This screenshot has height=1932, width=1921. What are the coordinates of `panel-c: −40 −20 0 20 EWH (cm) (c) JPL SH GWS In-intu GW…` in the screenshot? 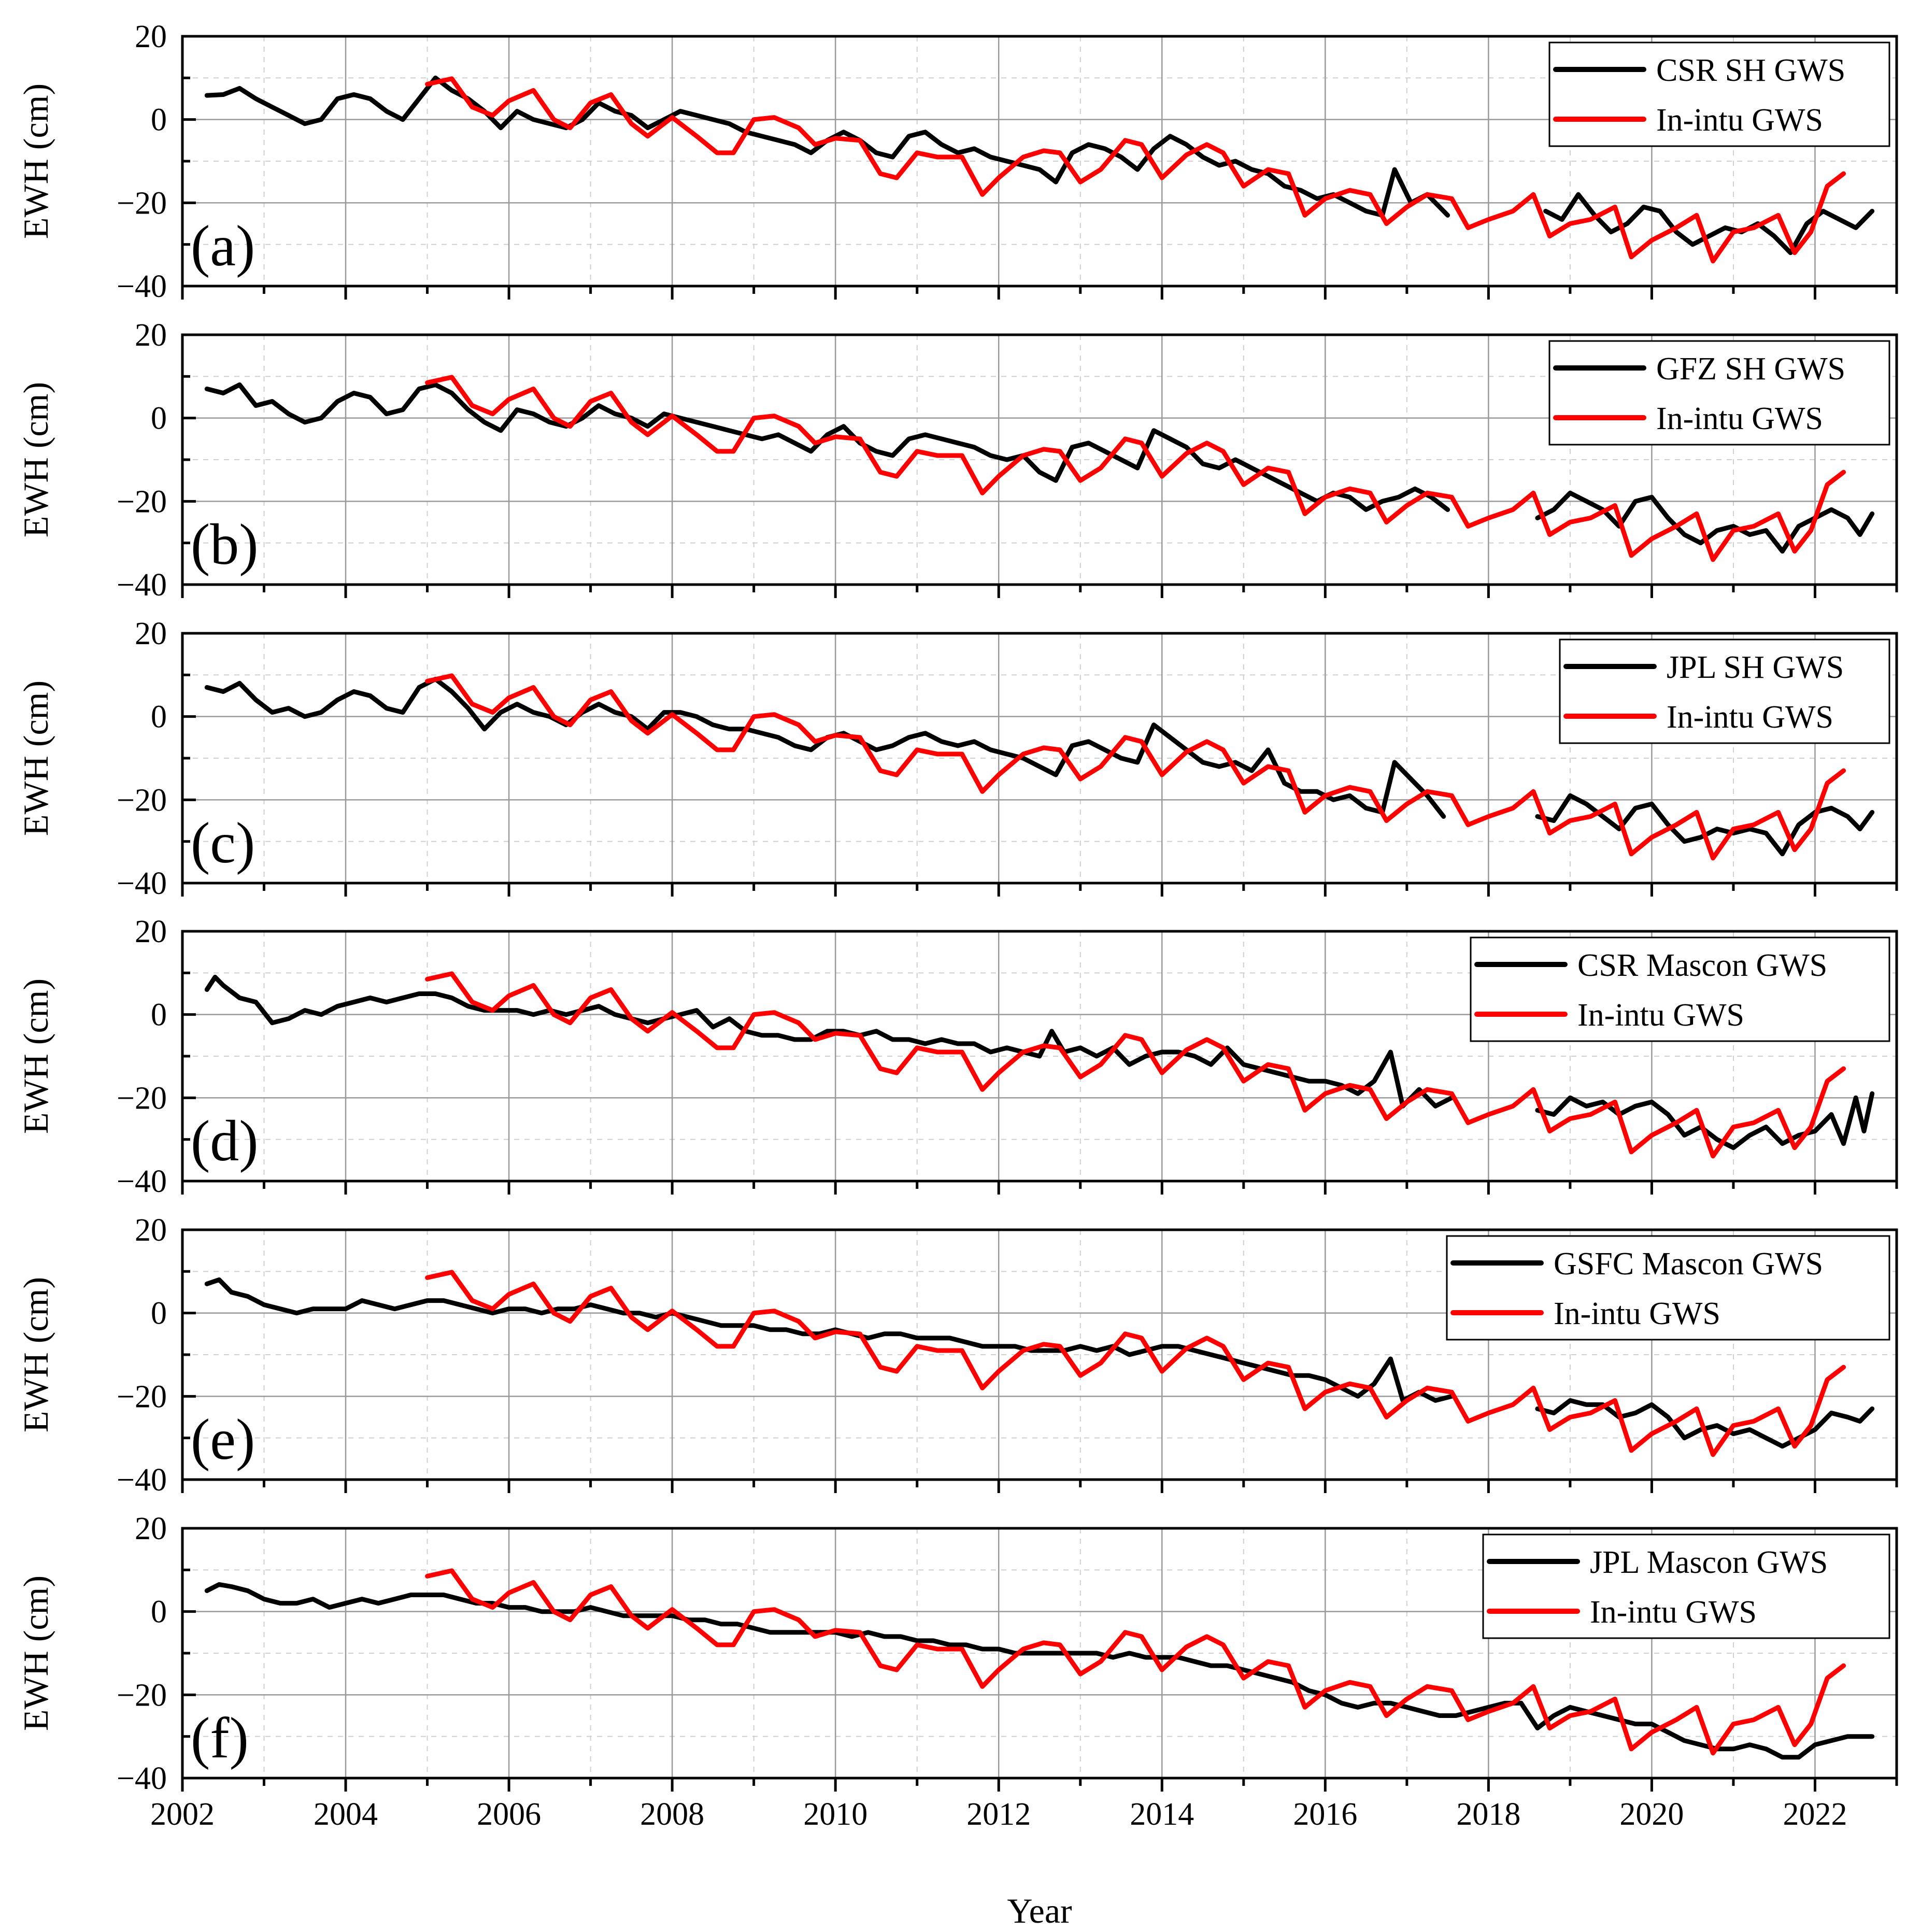 It's located at (957, 758).